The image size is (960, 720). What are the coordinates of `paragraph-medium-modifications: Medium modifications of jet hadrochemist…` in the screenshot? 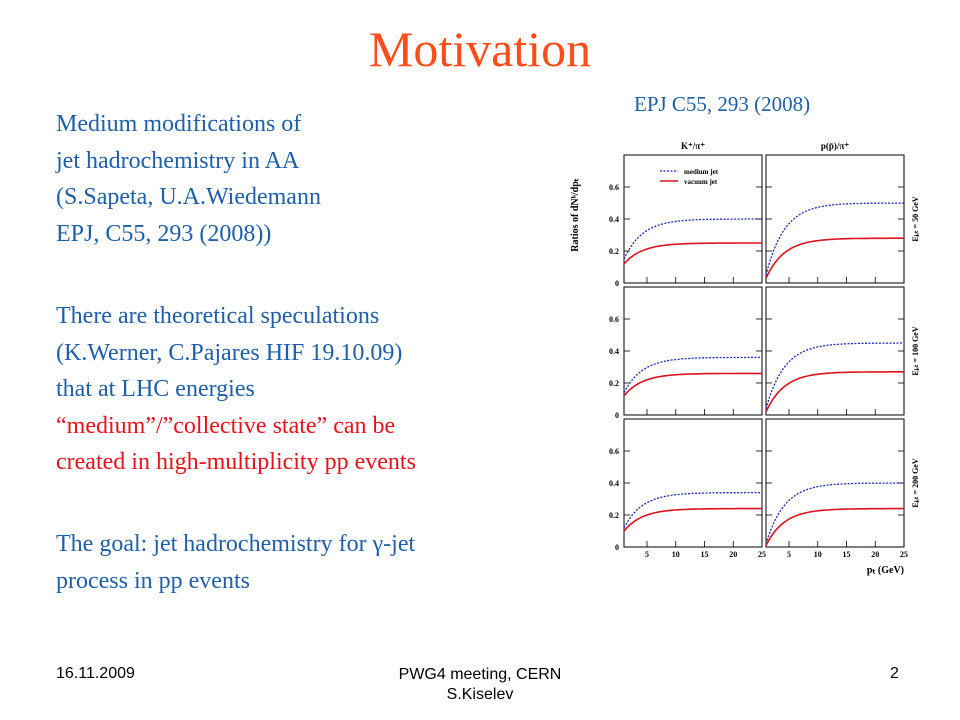 It's located at (188, 179).